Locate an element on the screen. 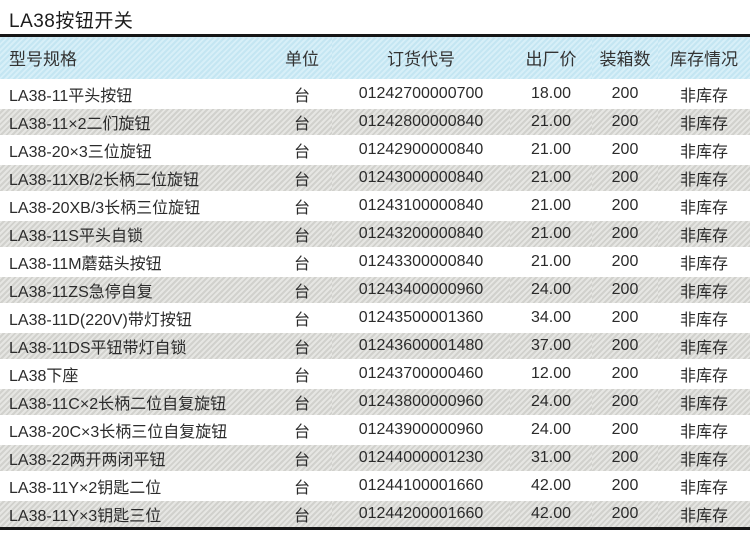 This screenshot has width=750, height=540. model-cell: LA38-11Y×3钥匙三位 is located at coordinates (136, 513).